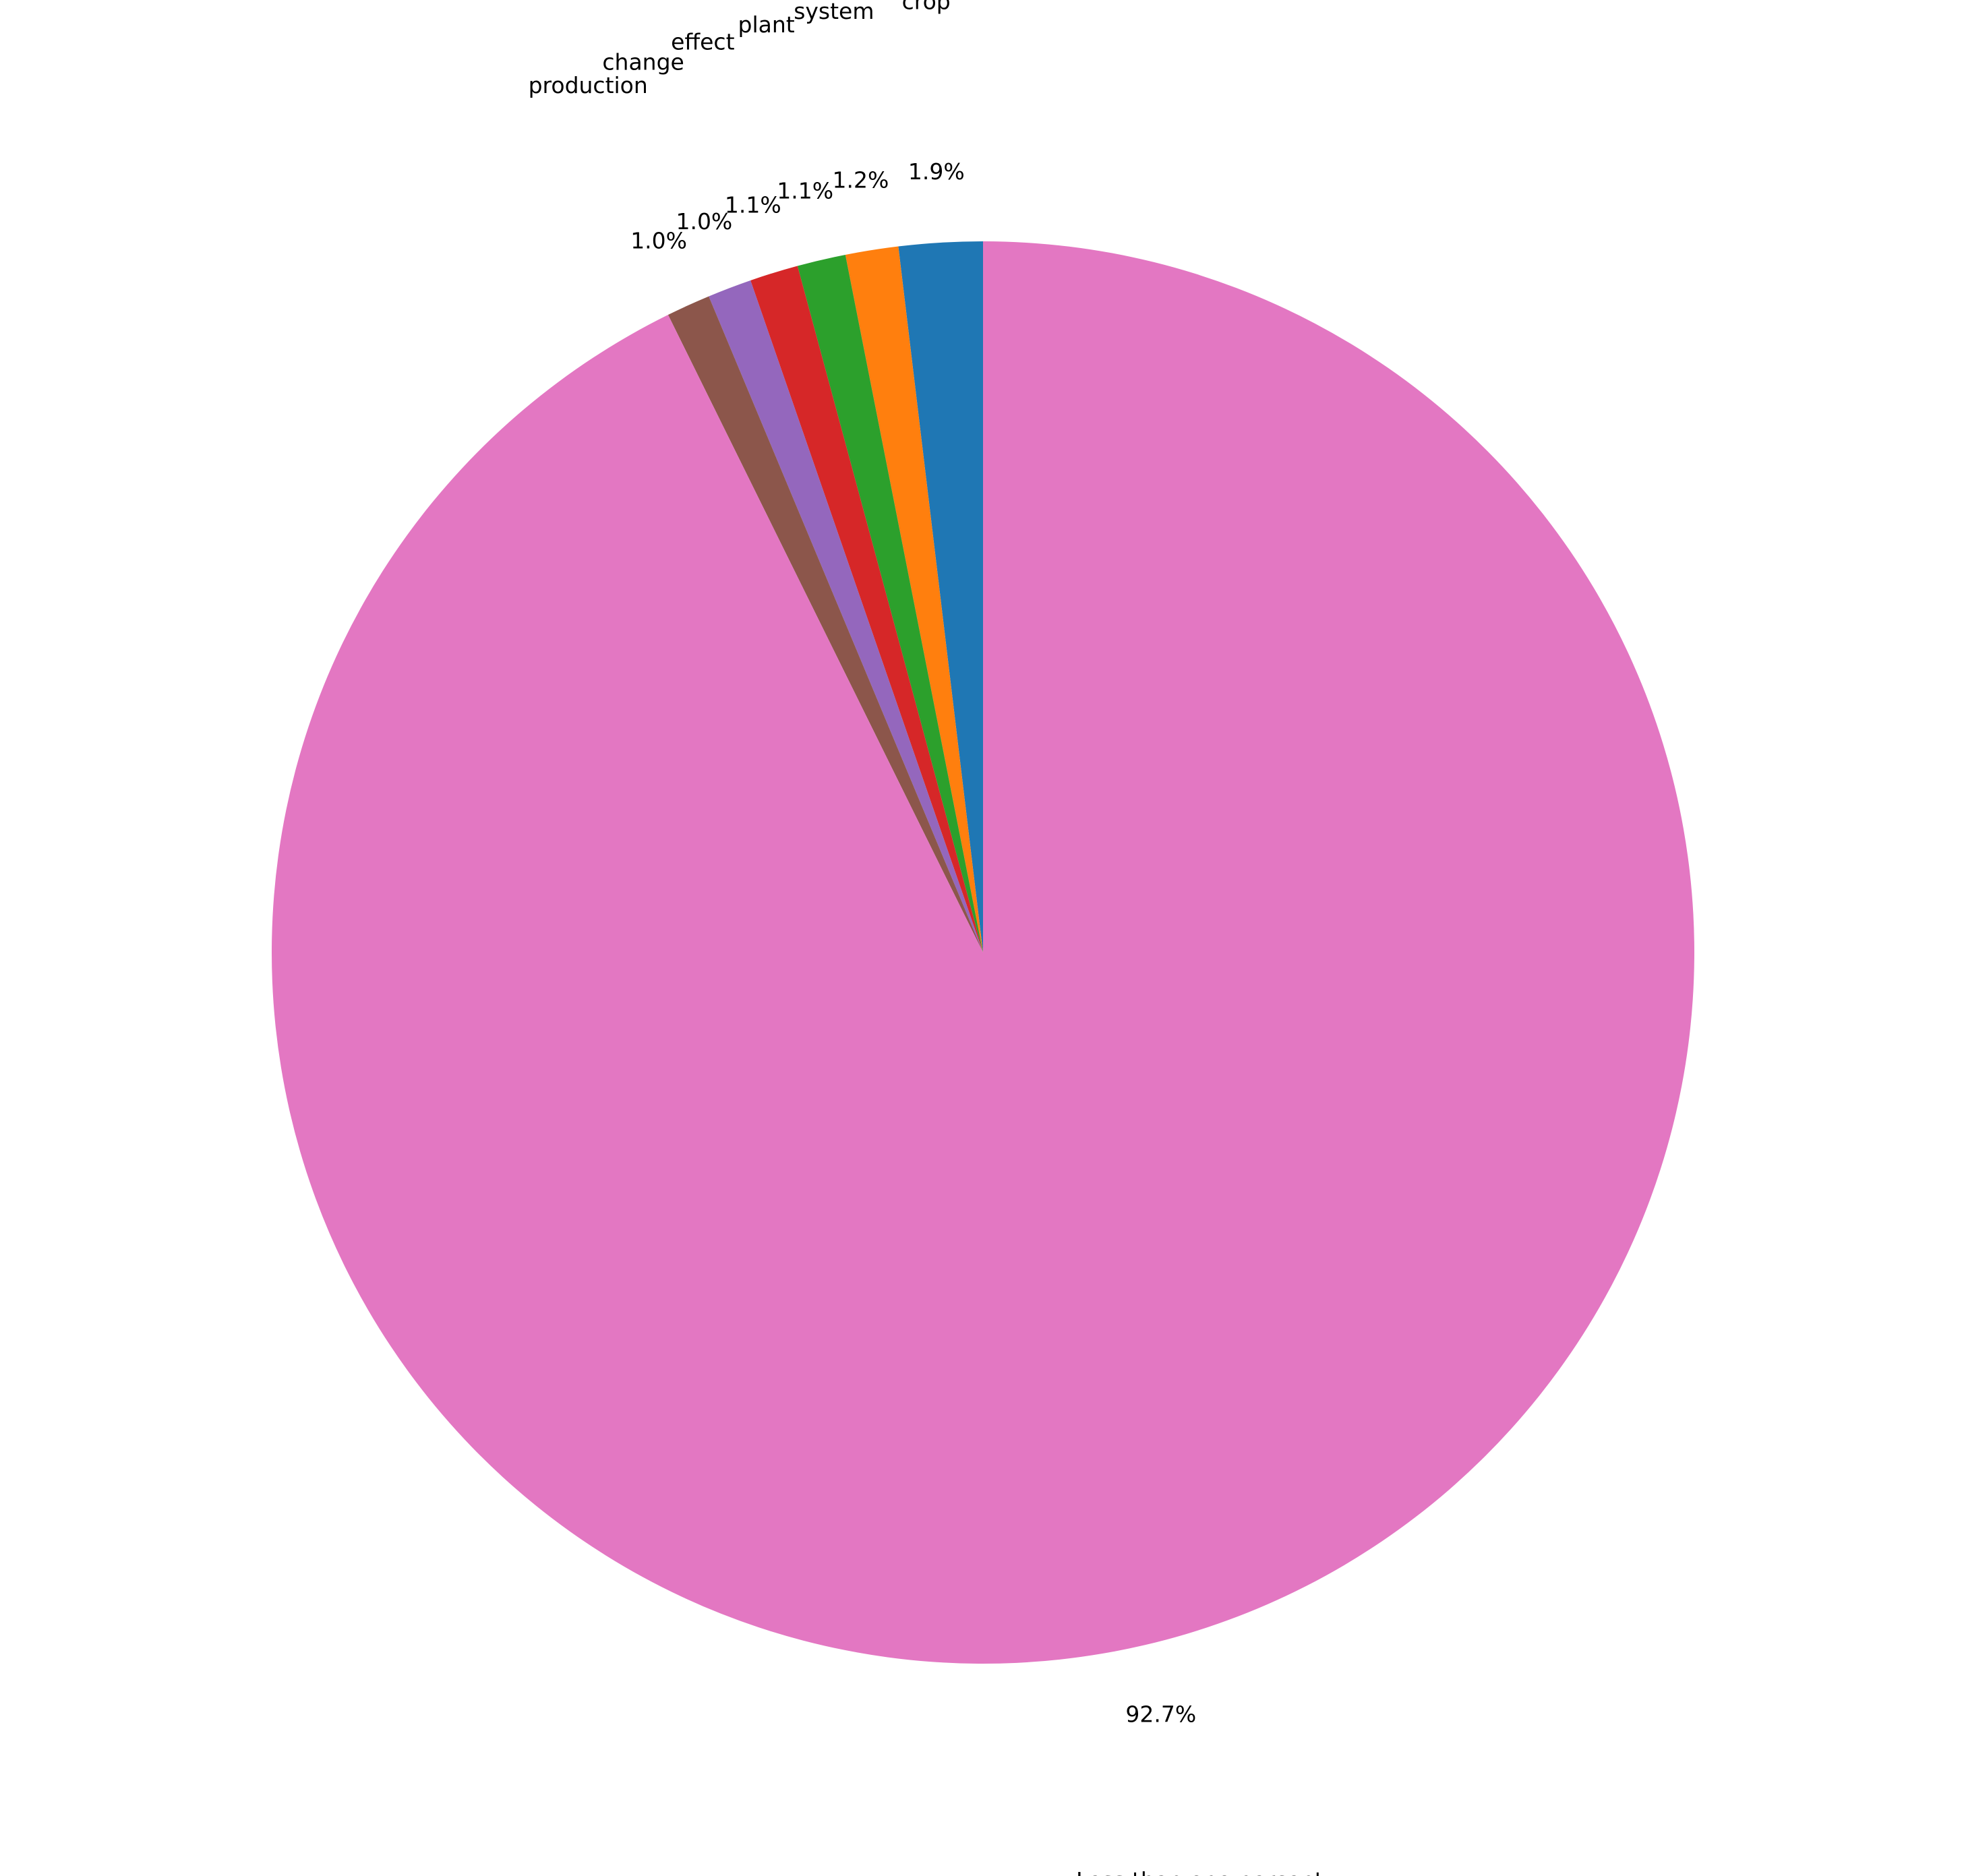 This screenshot has width=1962, height=1876. What do you see at coordinates (1161, 1714) in the screenshot?
I see `percent-label-less-than-one-percent: 92.7%` at bounding box center [1161, 1714].